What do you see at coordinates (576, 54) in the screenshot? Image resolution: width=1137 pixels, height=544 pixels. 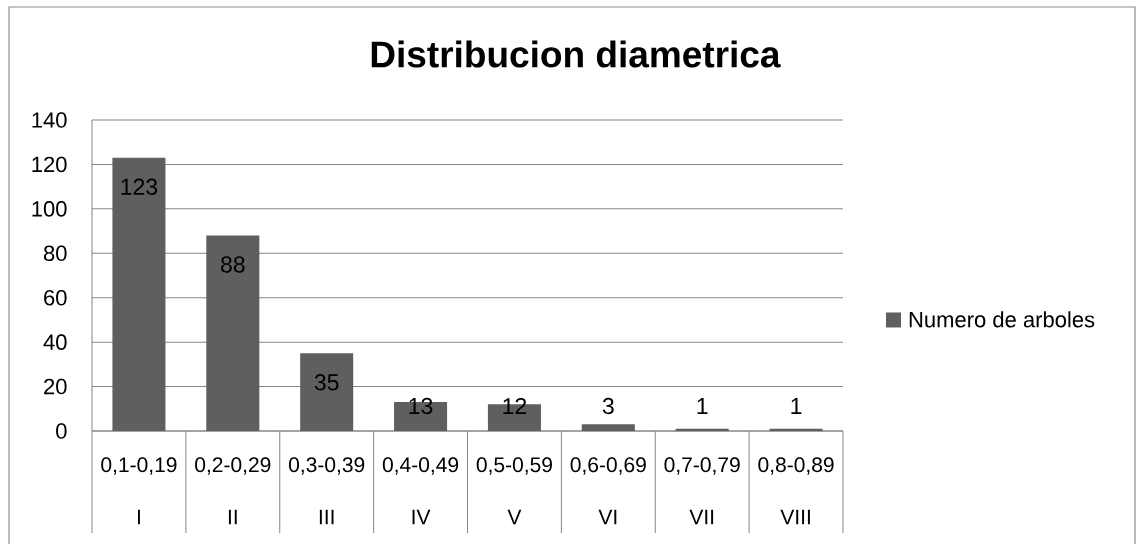 I see `chart-title: Distribucion diametrica` at bounding box center [576, 54].